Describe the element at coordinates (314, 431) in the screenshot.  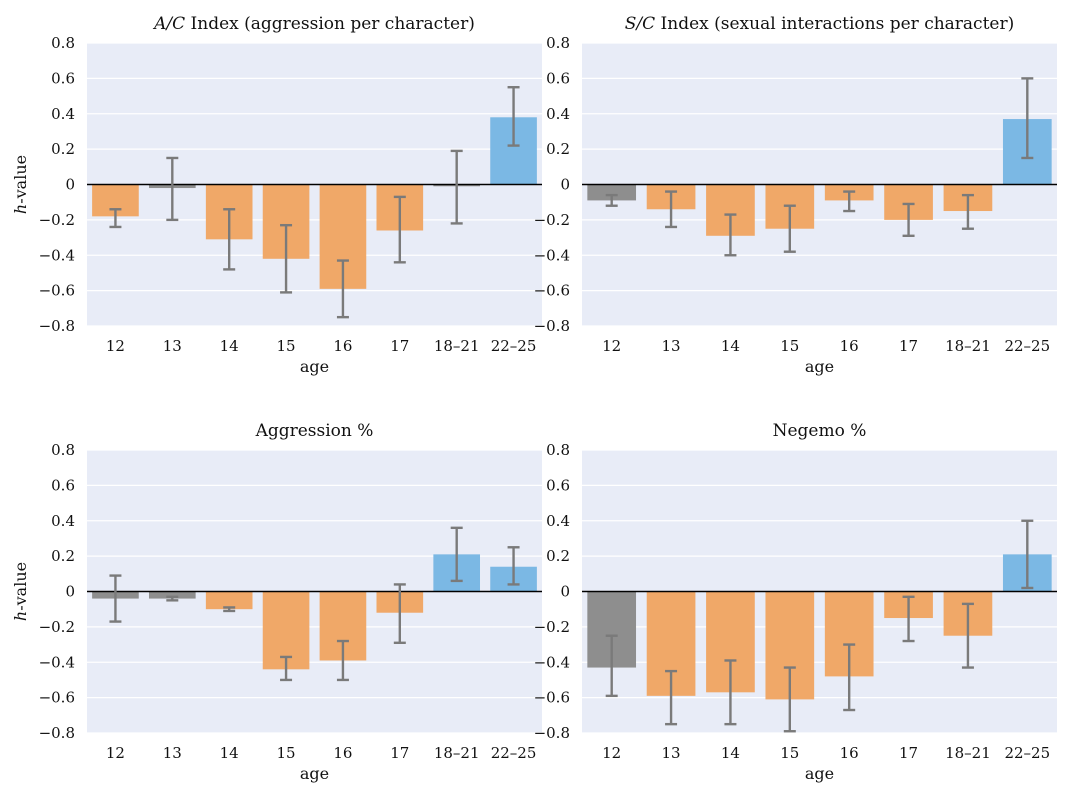
I see `chart-title: Aggression %` at that location.